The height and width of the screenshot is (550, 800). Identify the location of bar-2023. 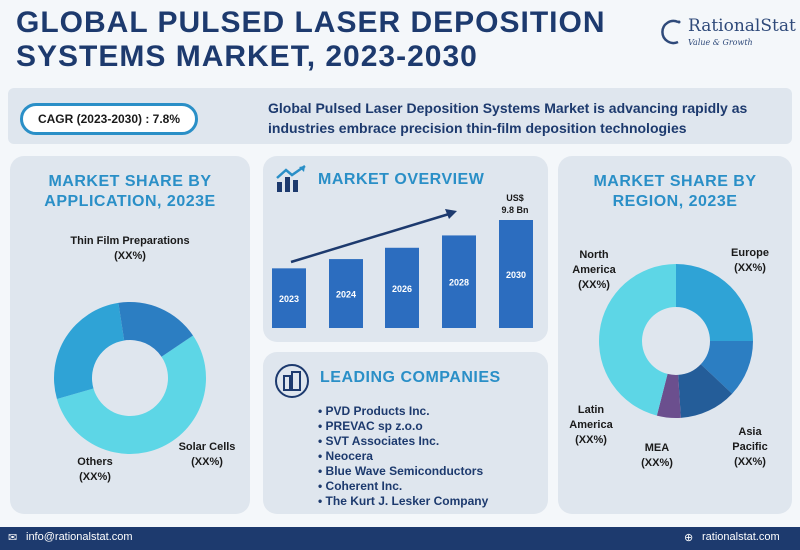
(289, 298).